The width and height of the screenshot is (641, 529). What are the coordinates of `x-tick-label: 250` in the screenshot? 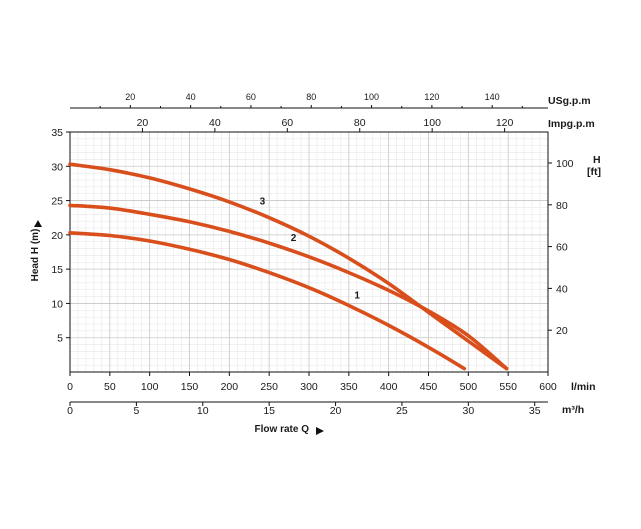 It's located at (269, 387).